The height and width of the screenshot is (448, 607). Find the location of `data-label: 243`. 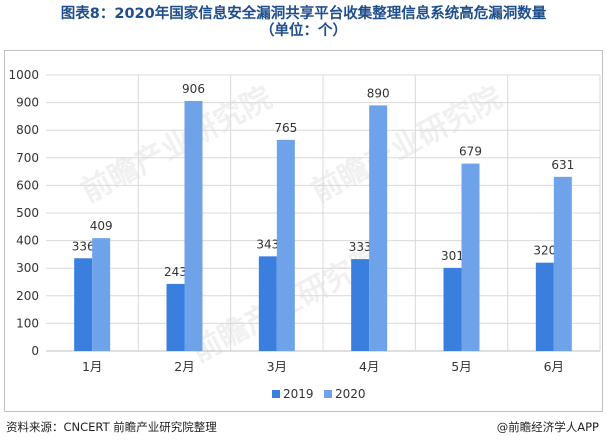

data-label: 243 is located at coordinates (175, 272).